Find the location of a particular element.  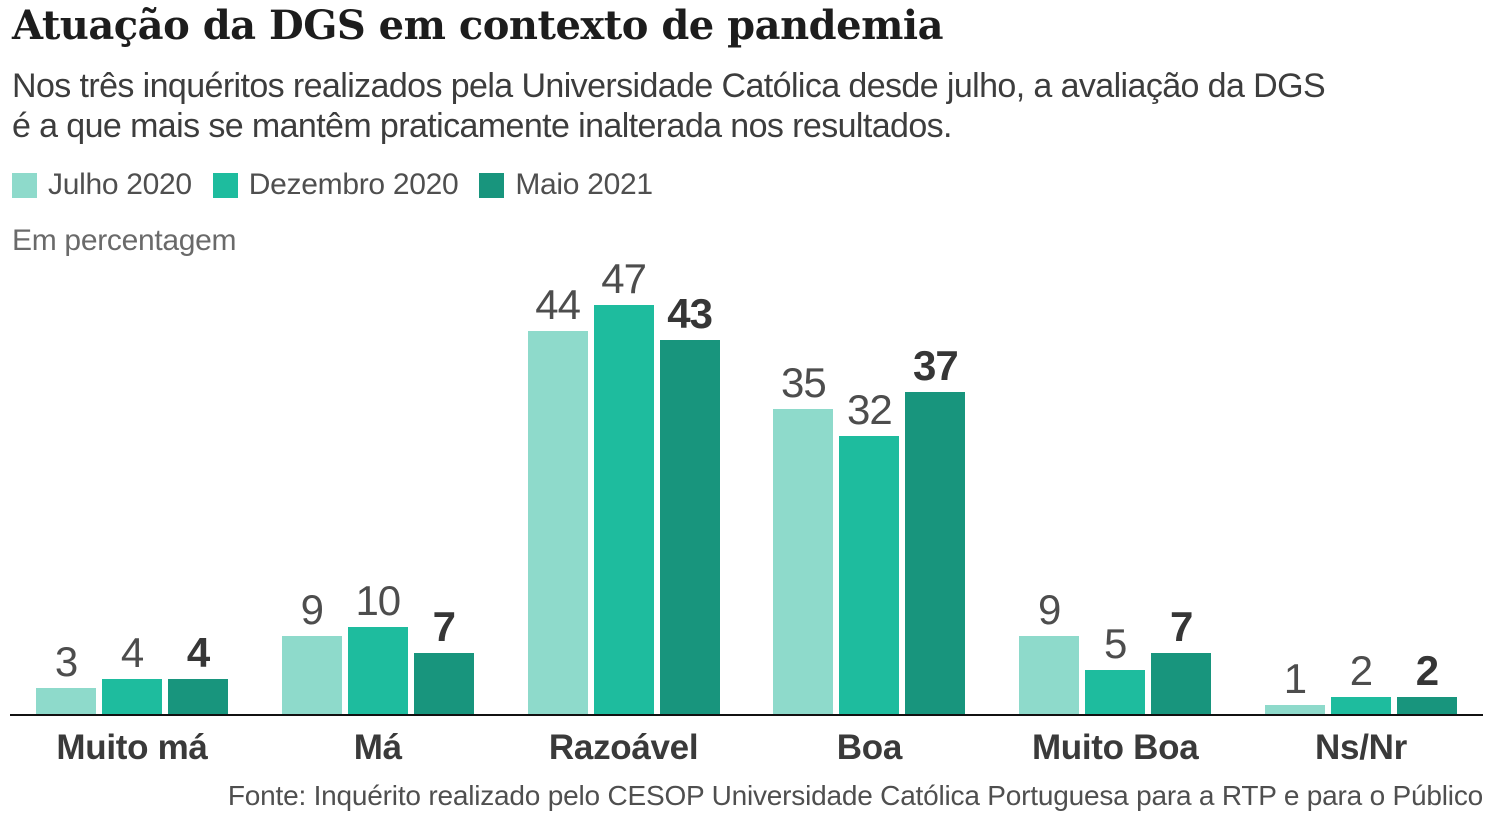

bar-julho-2020-muito-m is located at coordinates (66, 701).